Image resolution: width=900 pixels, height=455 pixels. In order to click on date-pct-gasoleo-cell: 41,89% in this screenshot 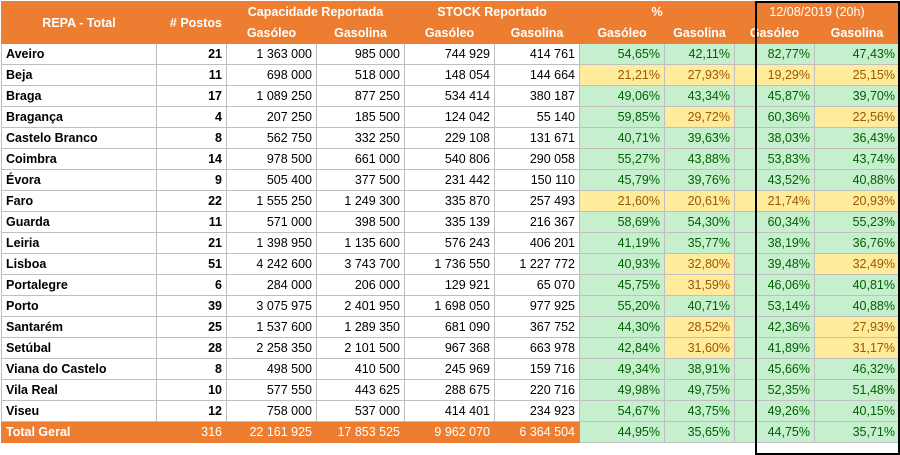, I will do `click(774, 348)`.